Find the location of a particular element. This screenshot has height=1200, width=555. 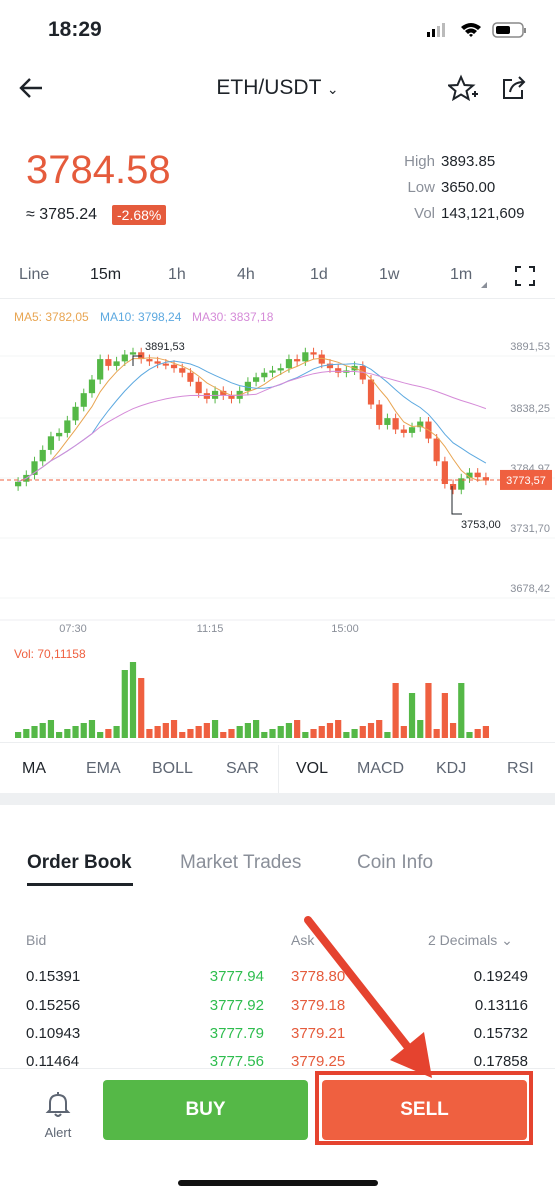

section-separator is located at coordinates (277, 799).